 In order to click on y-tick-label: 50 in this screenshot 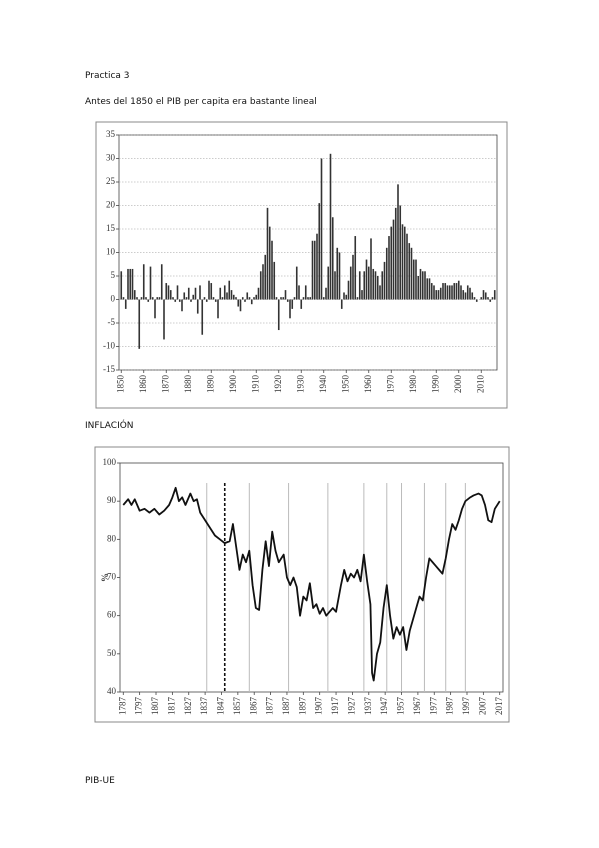, I will do `click(112, 653)`.